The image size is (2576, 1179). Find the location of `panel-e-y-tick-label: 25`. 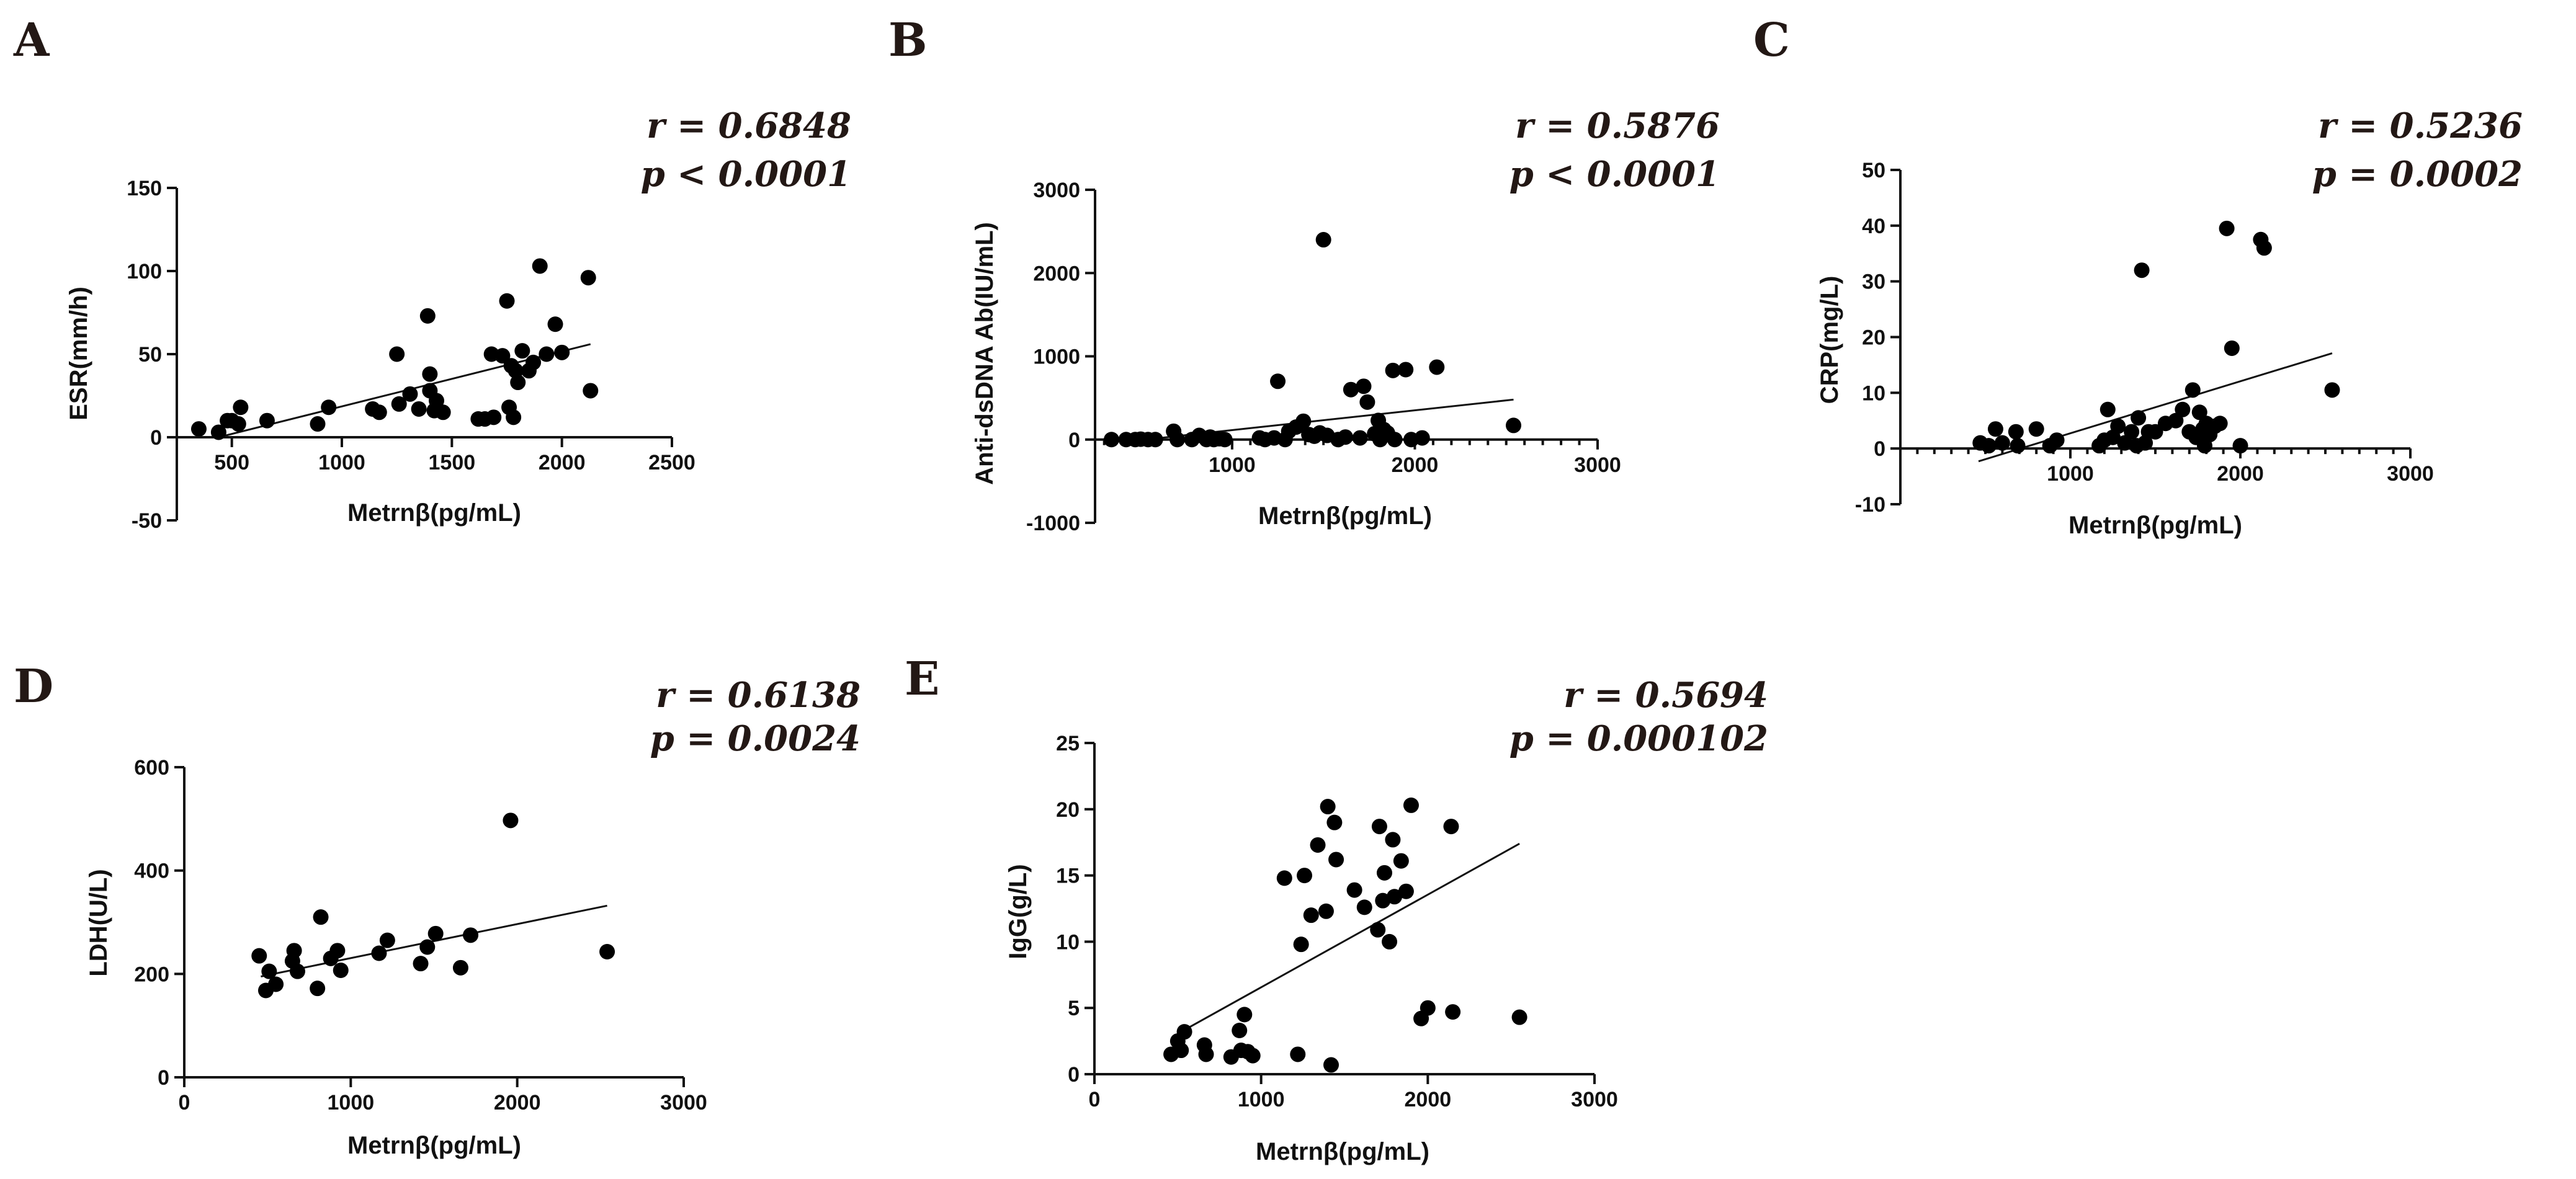

panel-e-y-tick-label: 25 is located at coordinates (1068, 743).